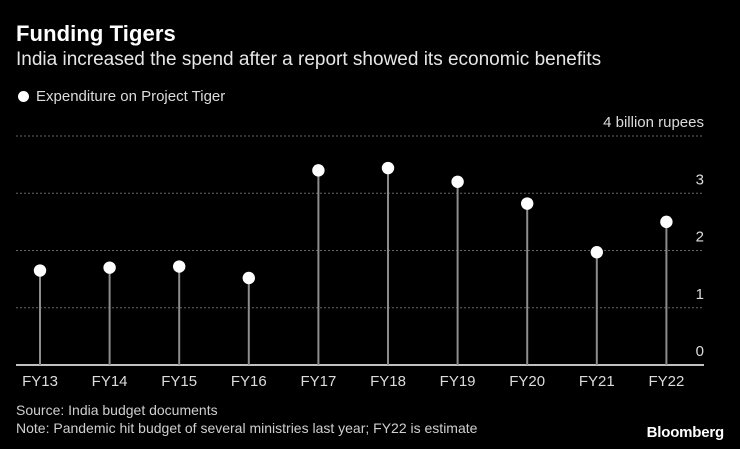 This screenshot has width=740, height=449. What do you see at coordinates (96, 33) in the screenshot?
I see `chart-title: Funding Tigers` at bounding box center [96, 33].